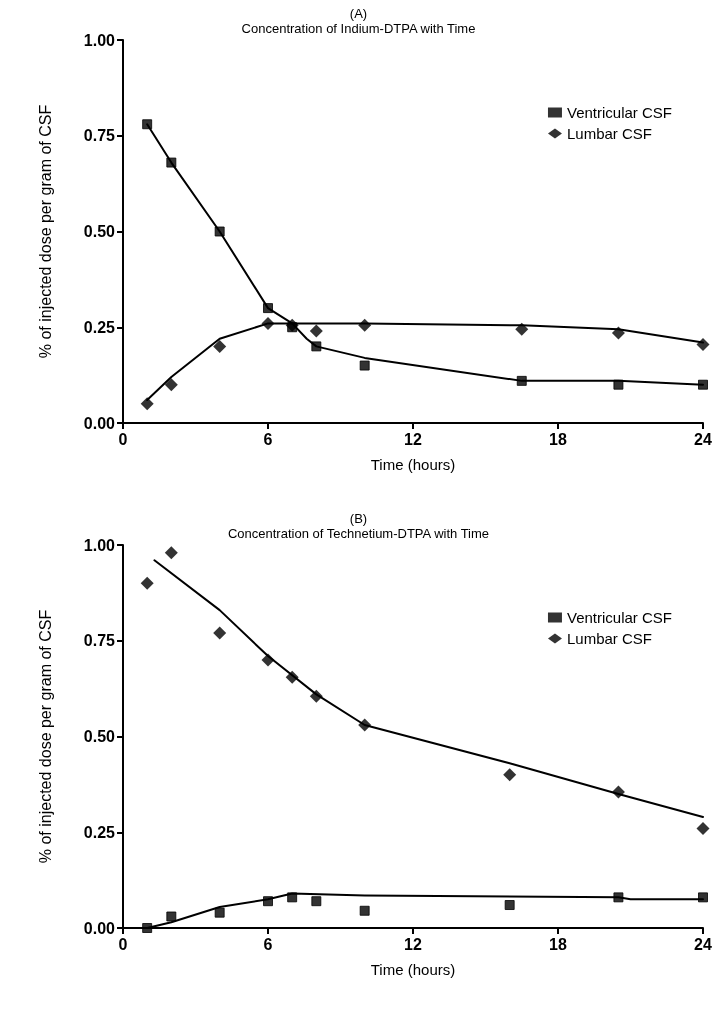 The height and width of the screenshot is (1019, 717). What do you see at coordinates (358, 13) in the screenshot?
I see `chart-title: (A)` at bounding box center [358, 13].